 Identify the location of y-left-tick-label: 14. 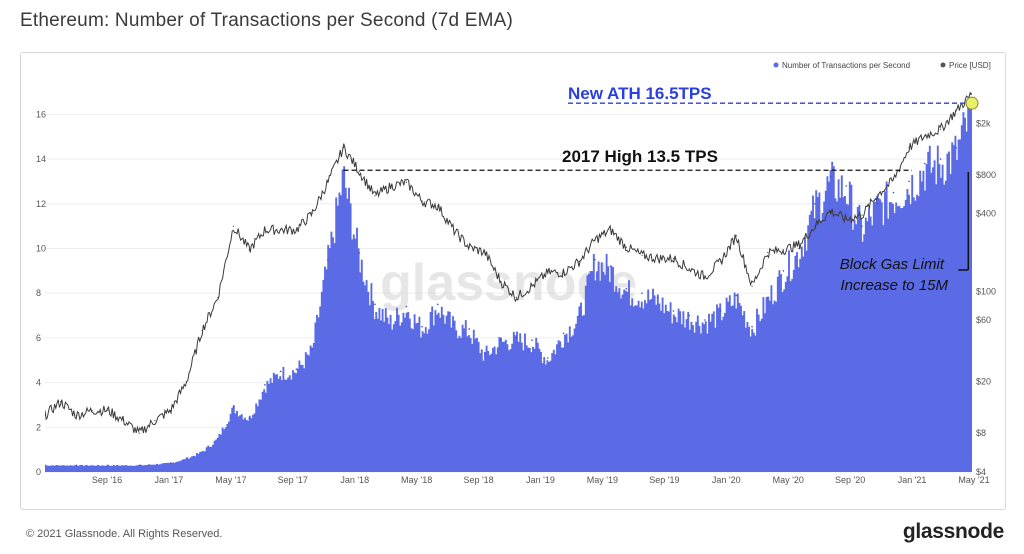
(41, 159).